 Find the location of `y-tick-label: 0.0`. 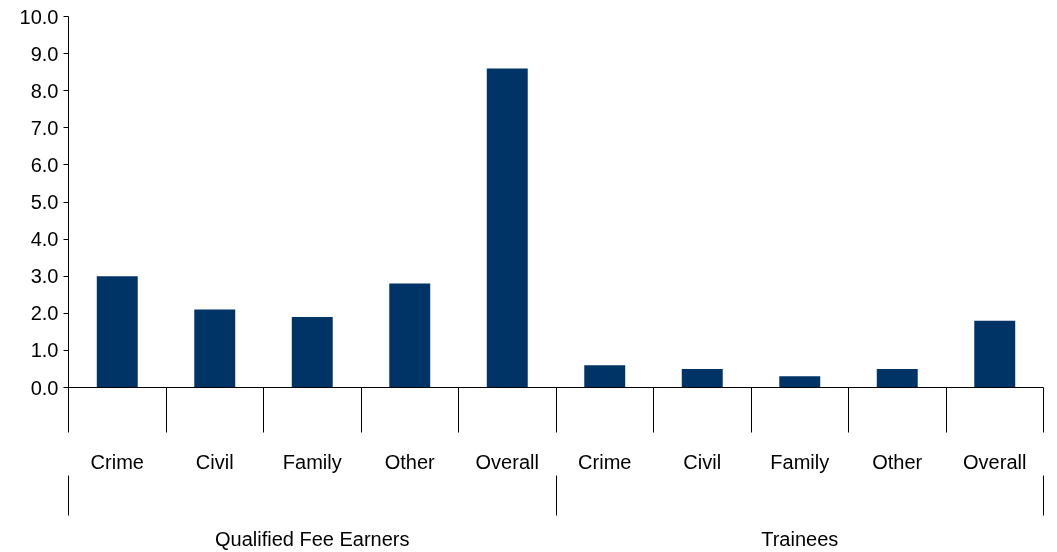

y-tick-label: 0.0 is located at coordinates (44, 387).